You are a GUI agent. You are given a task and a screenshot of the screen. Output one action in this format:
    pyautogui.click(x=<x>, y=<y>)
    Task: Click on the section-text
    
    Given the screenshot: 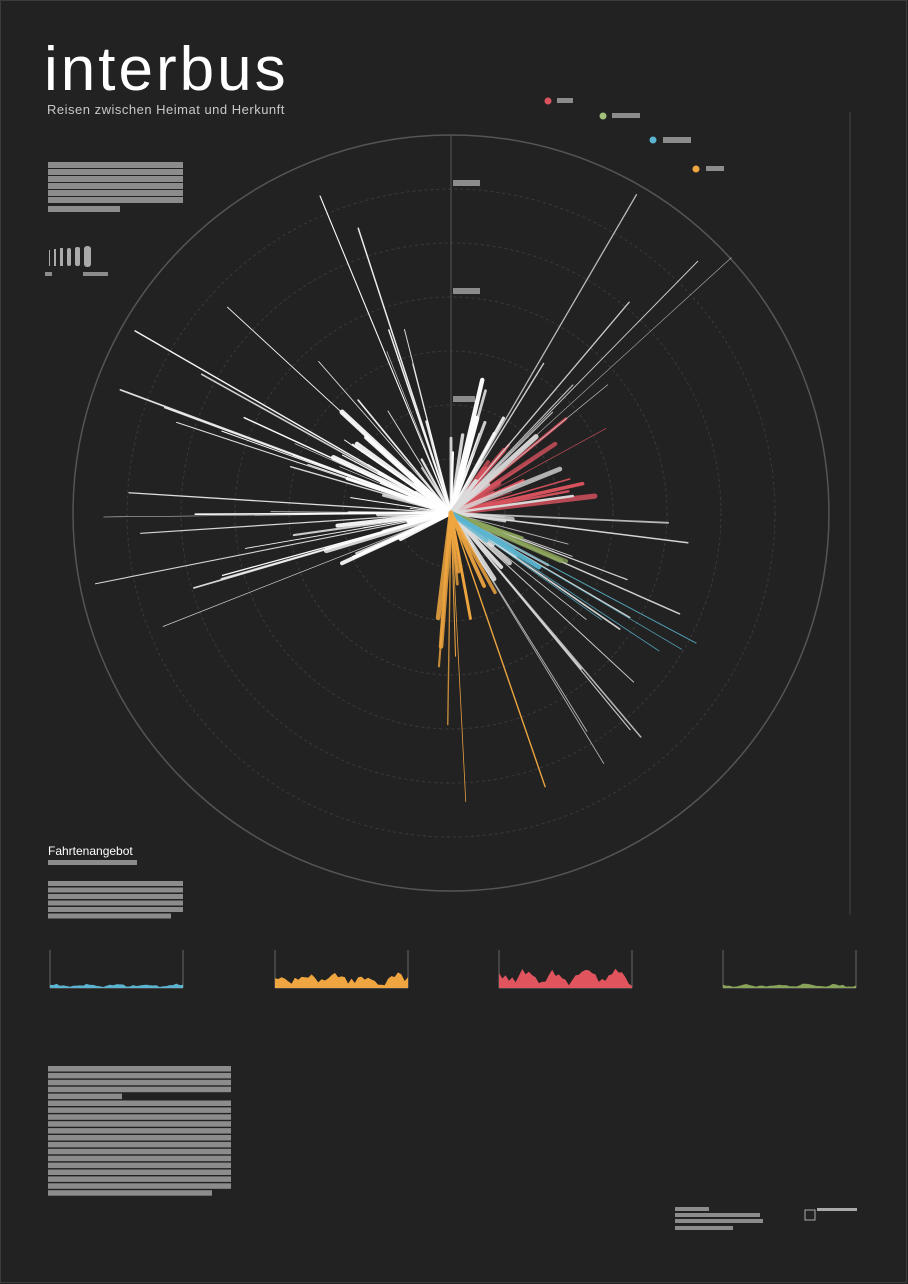 What is the action you would take?
    pyautogui.click(x=115, y=900)
    